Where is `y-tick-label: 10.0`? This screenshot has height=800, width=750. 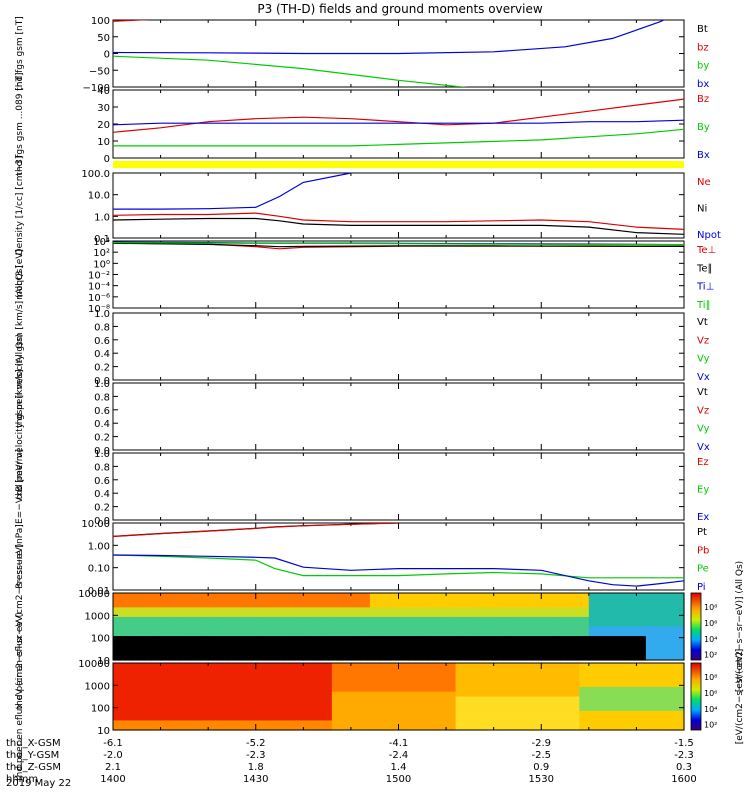 y-tick-label: 10.0 is located at coordinates (99, 196).